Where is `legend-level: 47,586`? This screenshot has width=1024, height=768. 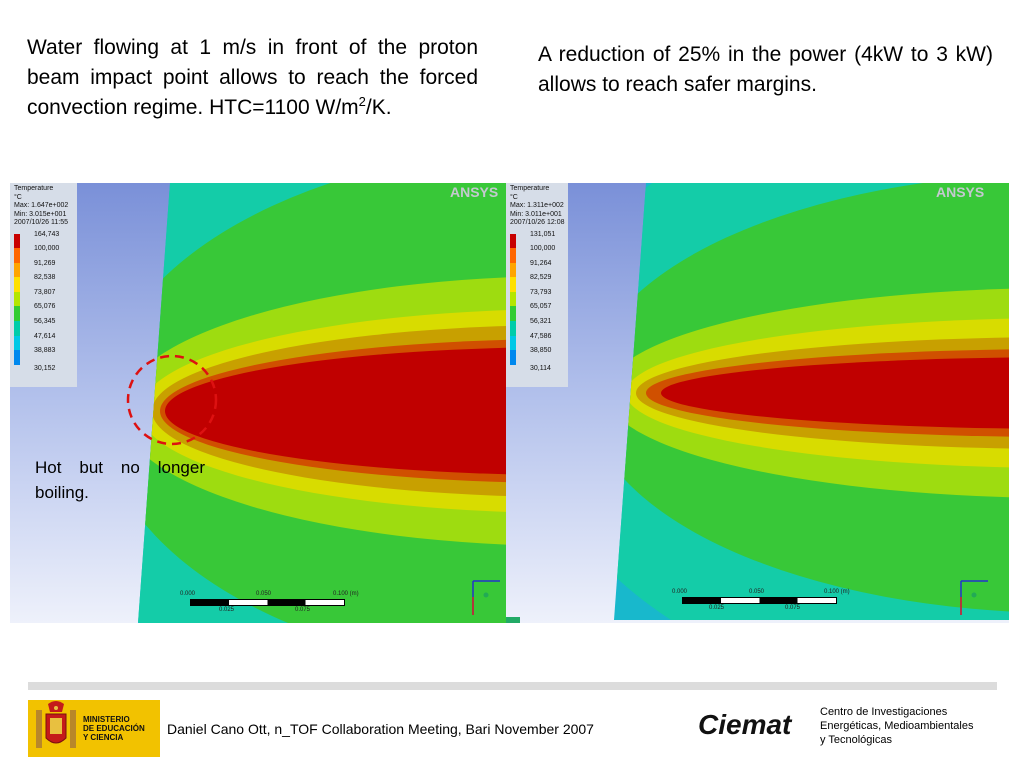
legend-level: 47,586 is located at coordinates (541, 336).